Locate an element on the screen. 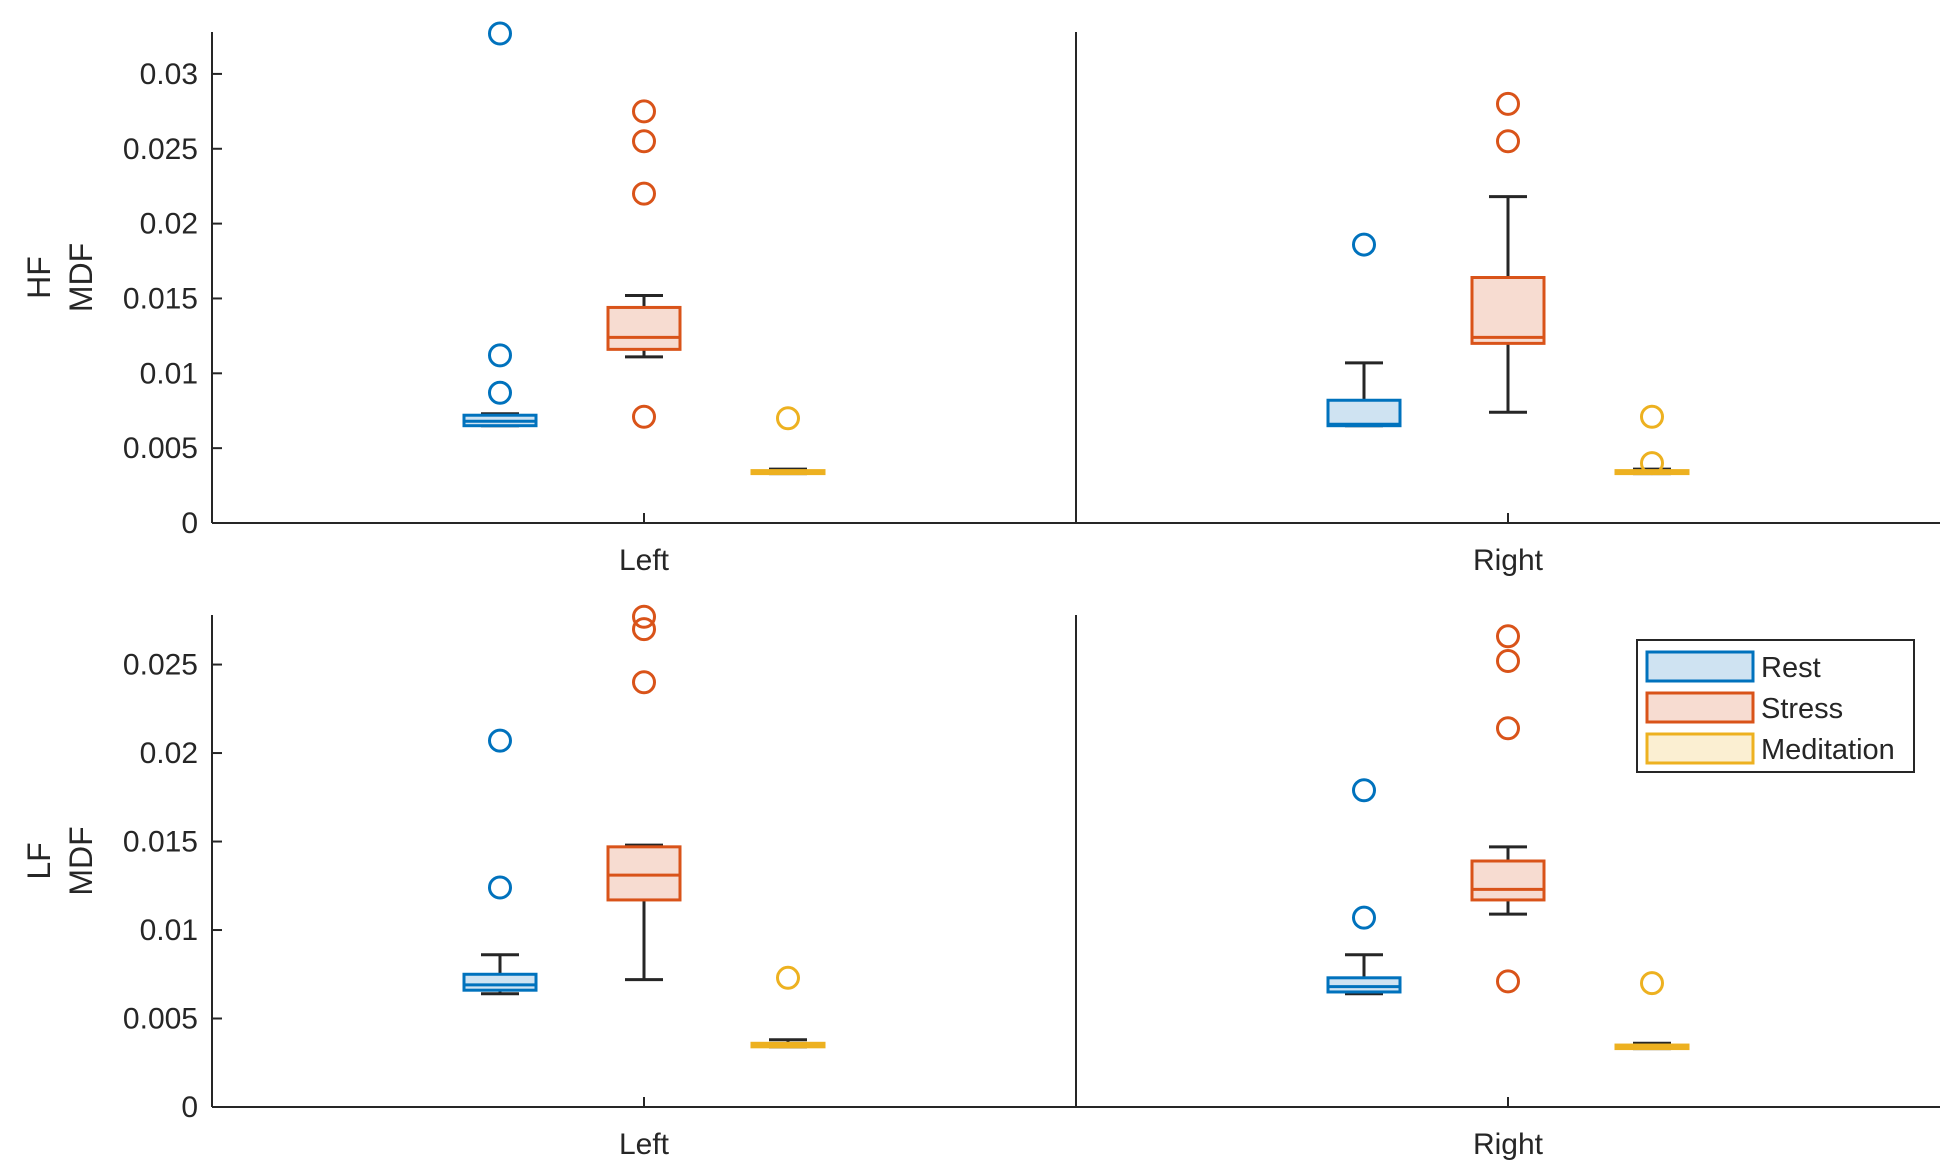  legend-label: Stress is located at coordinates (1802, 709).